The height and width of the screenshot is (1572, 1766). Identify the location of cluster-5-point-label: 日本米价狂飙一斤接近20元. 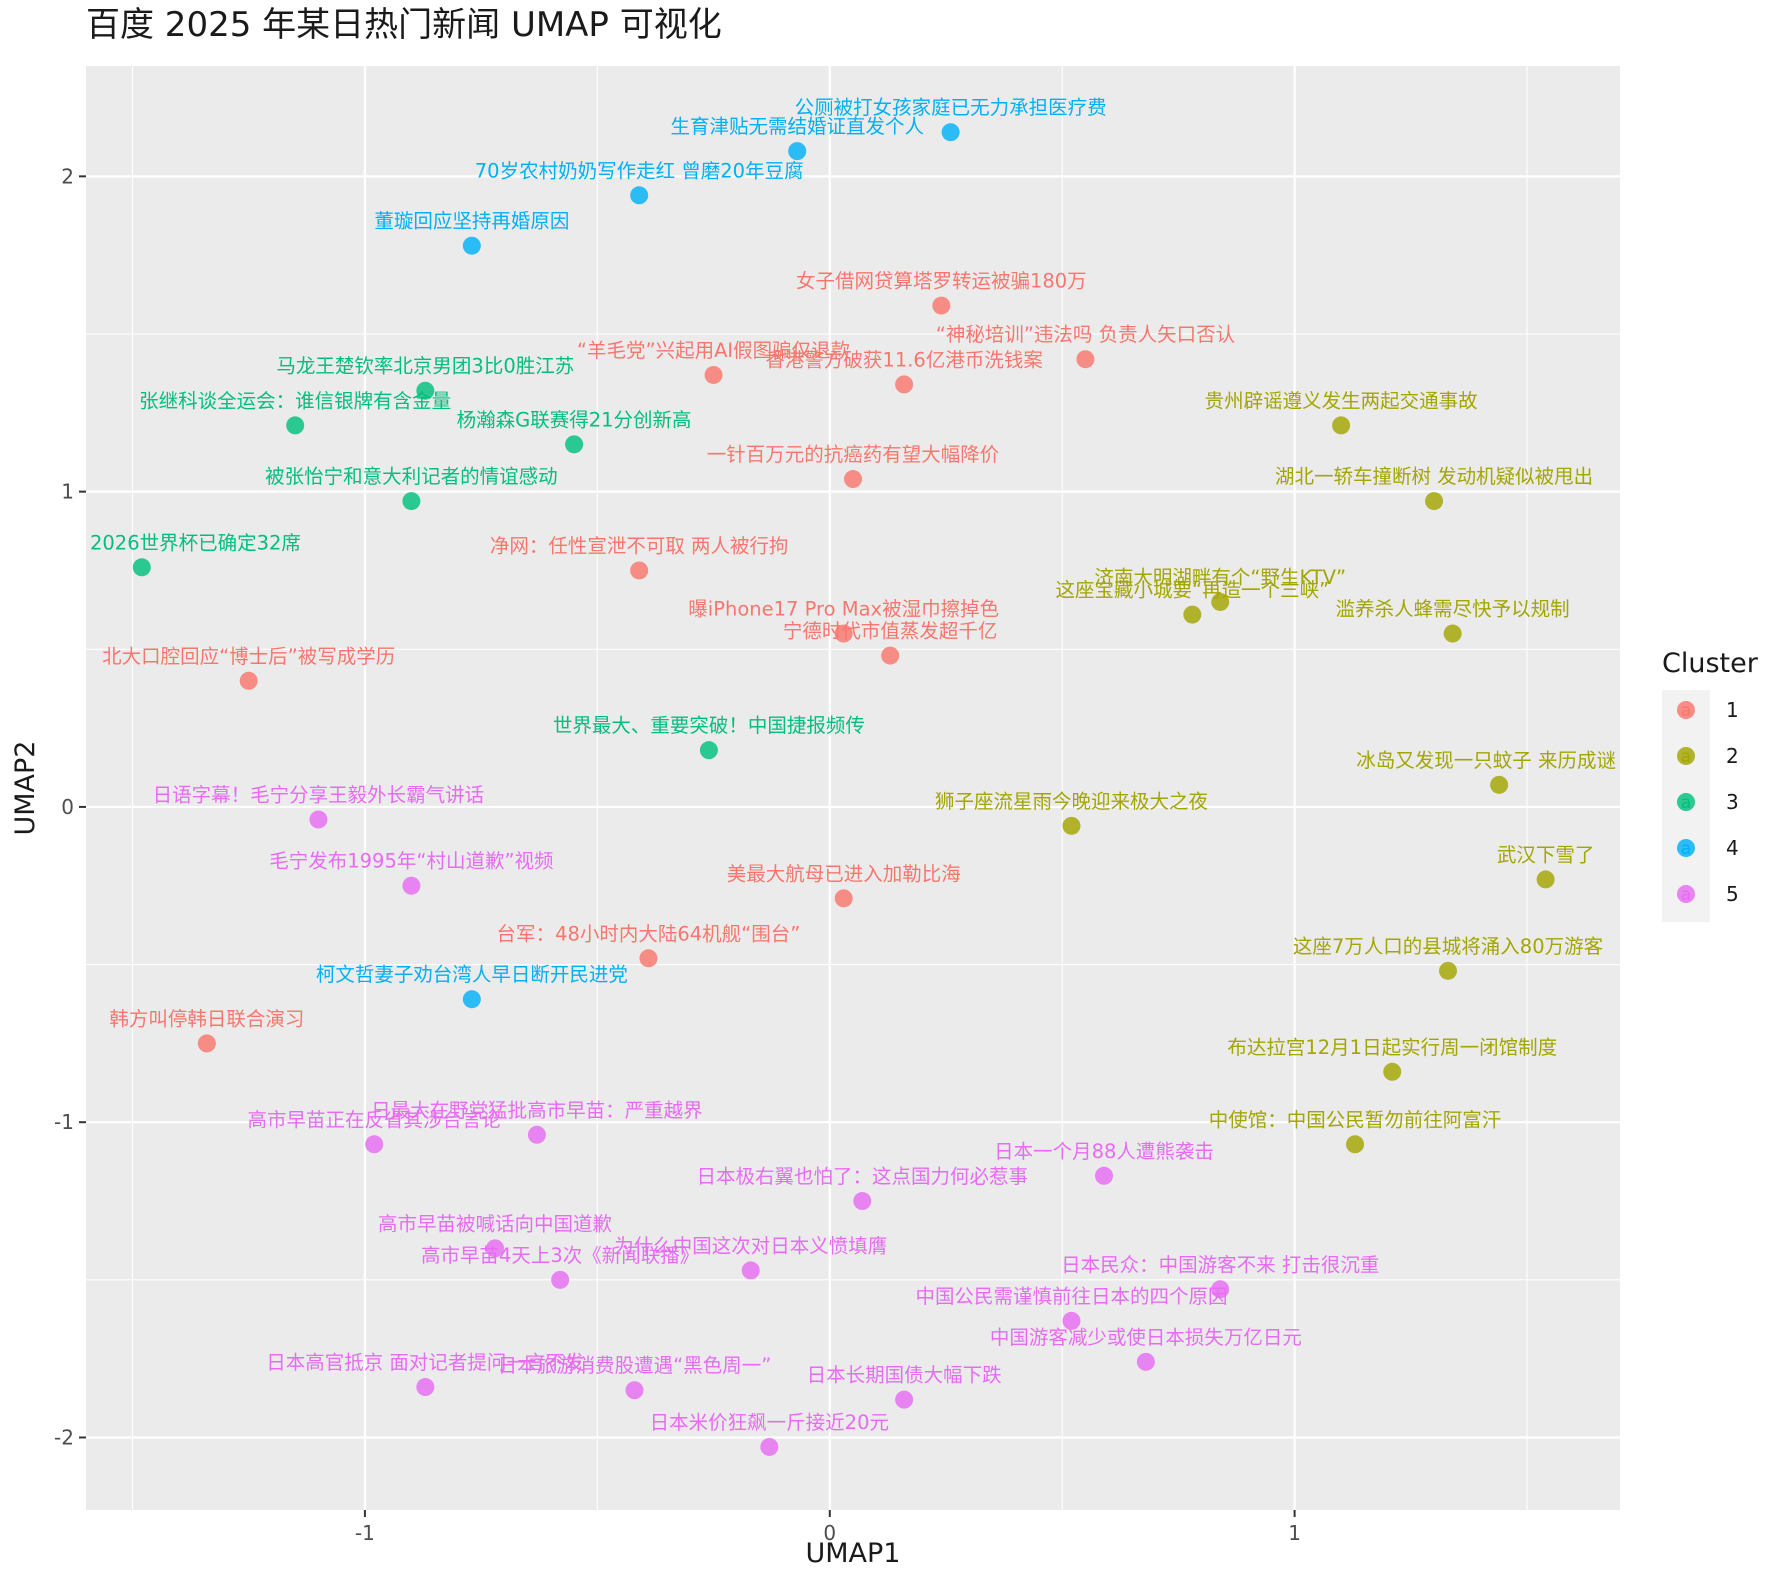
(769, 1422).